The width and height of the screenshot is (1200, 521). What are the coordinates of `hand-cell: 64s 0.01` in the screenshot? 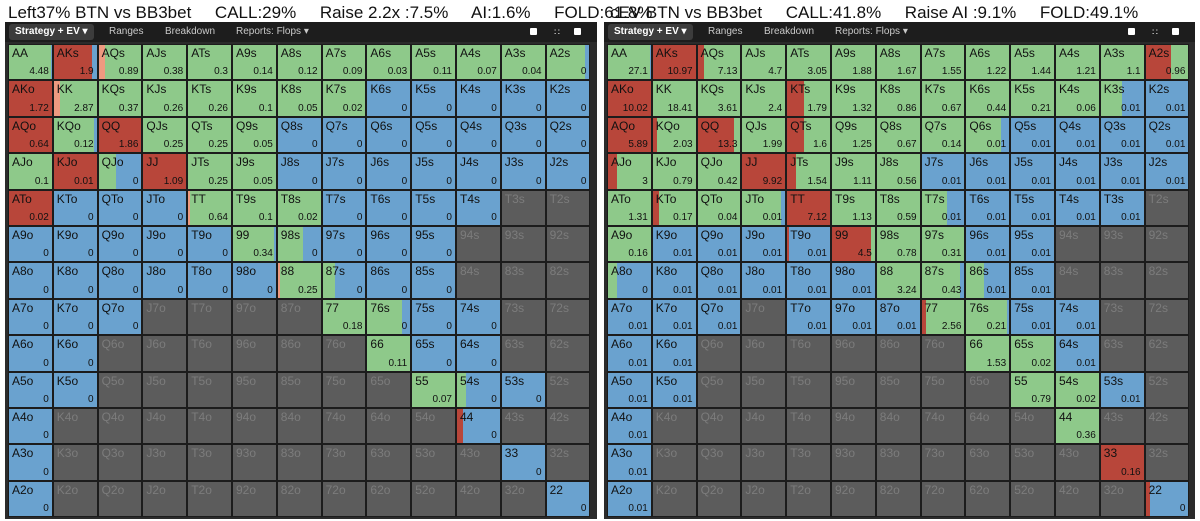 It's located at (1077, 353).